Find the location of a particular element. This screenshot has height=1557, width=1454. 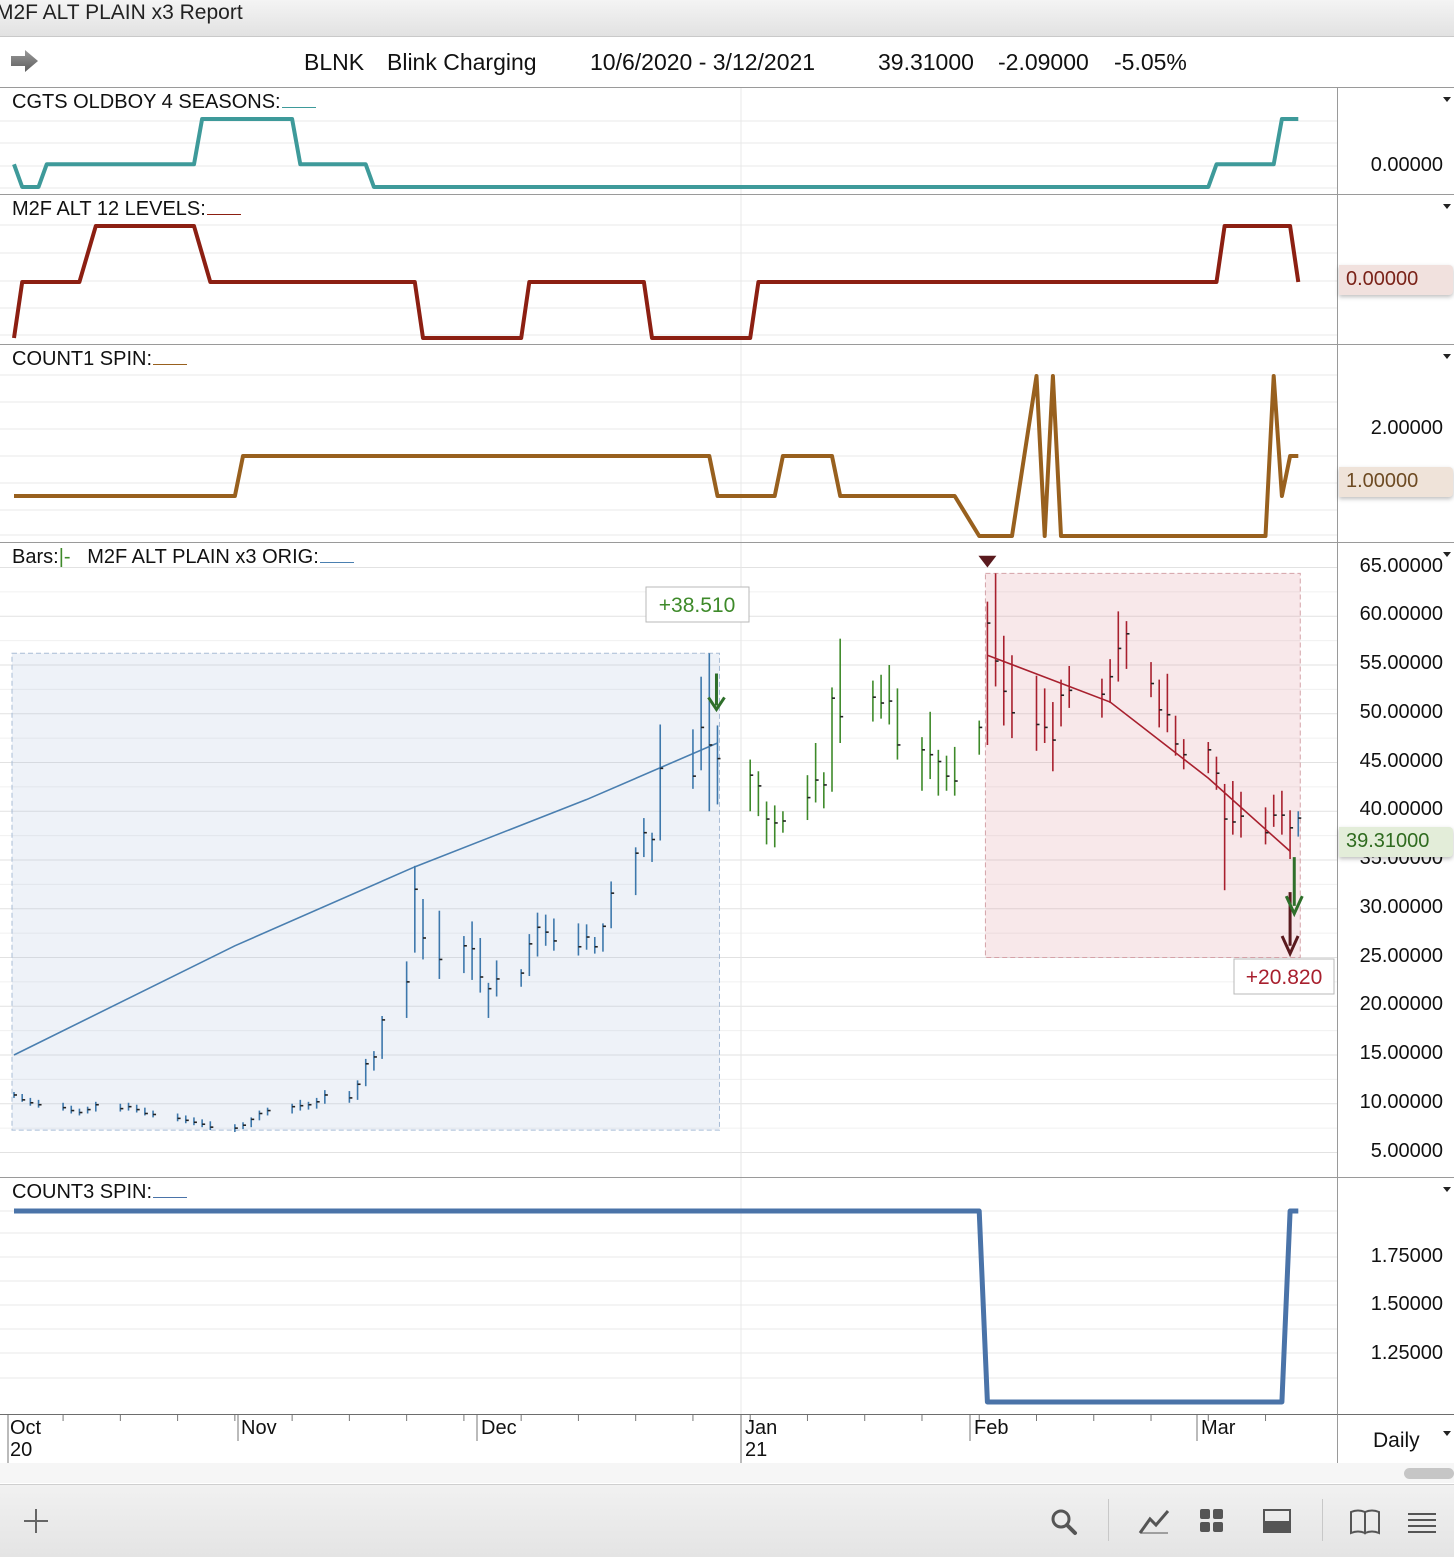

price-label: Bars:|- M2F ALT PLAIN x3 ORIG: is located at coordinates (183, 557).